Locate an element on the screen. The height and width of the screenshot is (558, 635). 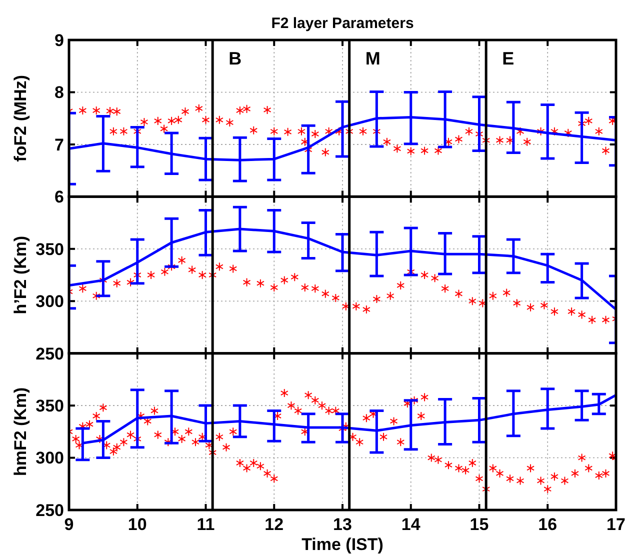
x-axis-title: Time (IST) is located at coordinates (343, 544).